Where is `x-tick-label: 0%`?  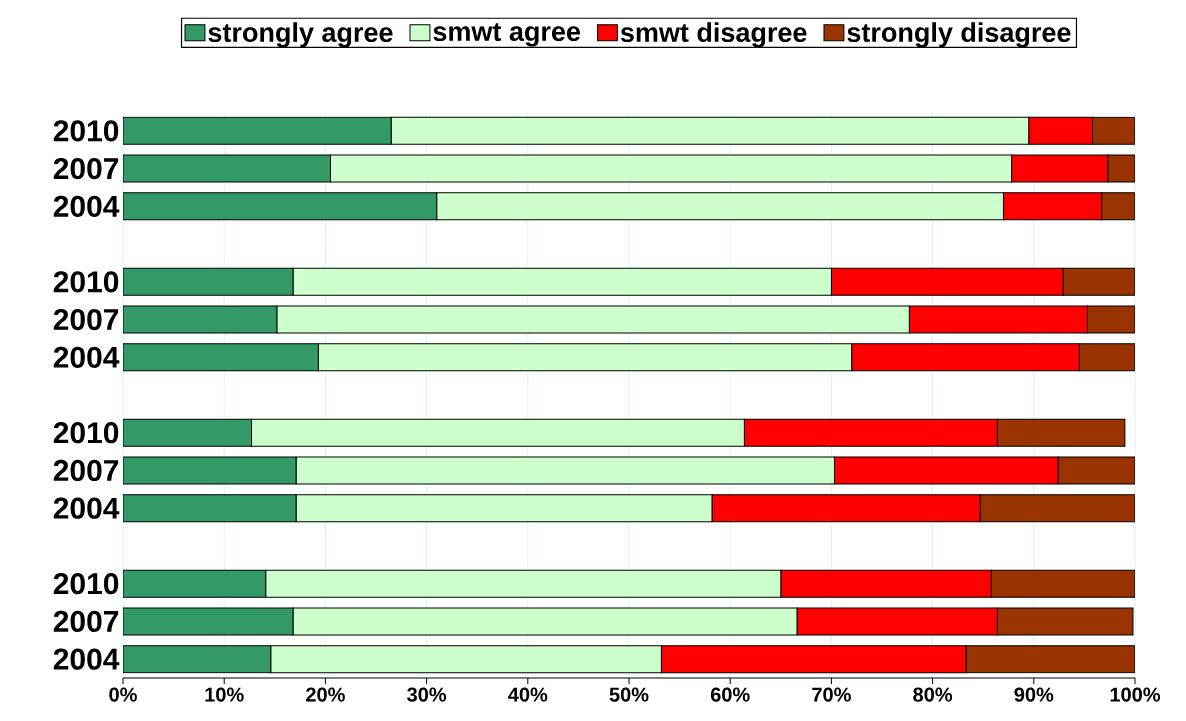 x-tick-label: 0% is located at coordinates (123, 694).